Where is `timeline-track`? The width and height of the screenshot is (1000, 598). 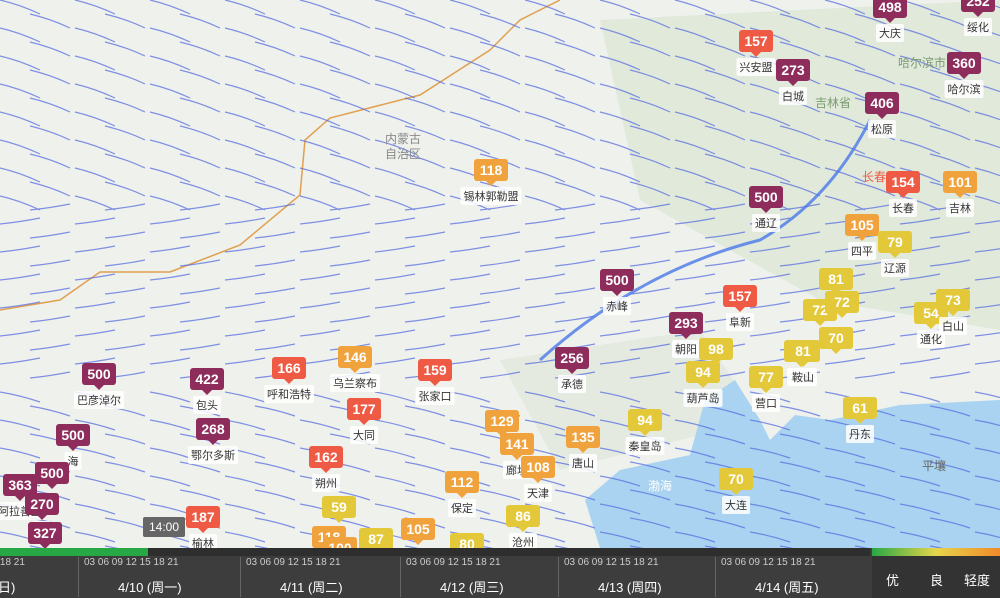
timeline-track is located at coordinates (435, 552).